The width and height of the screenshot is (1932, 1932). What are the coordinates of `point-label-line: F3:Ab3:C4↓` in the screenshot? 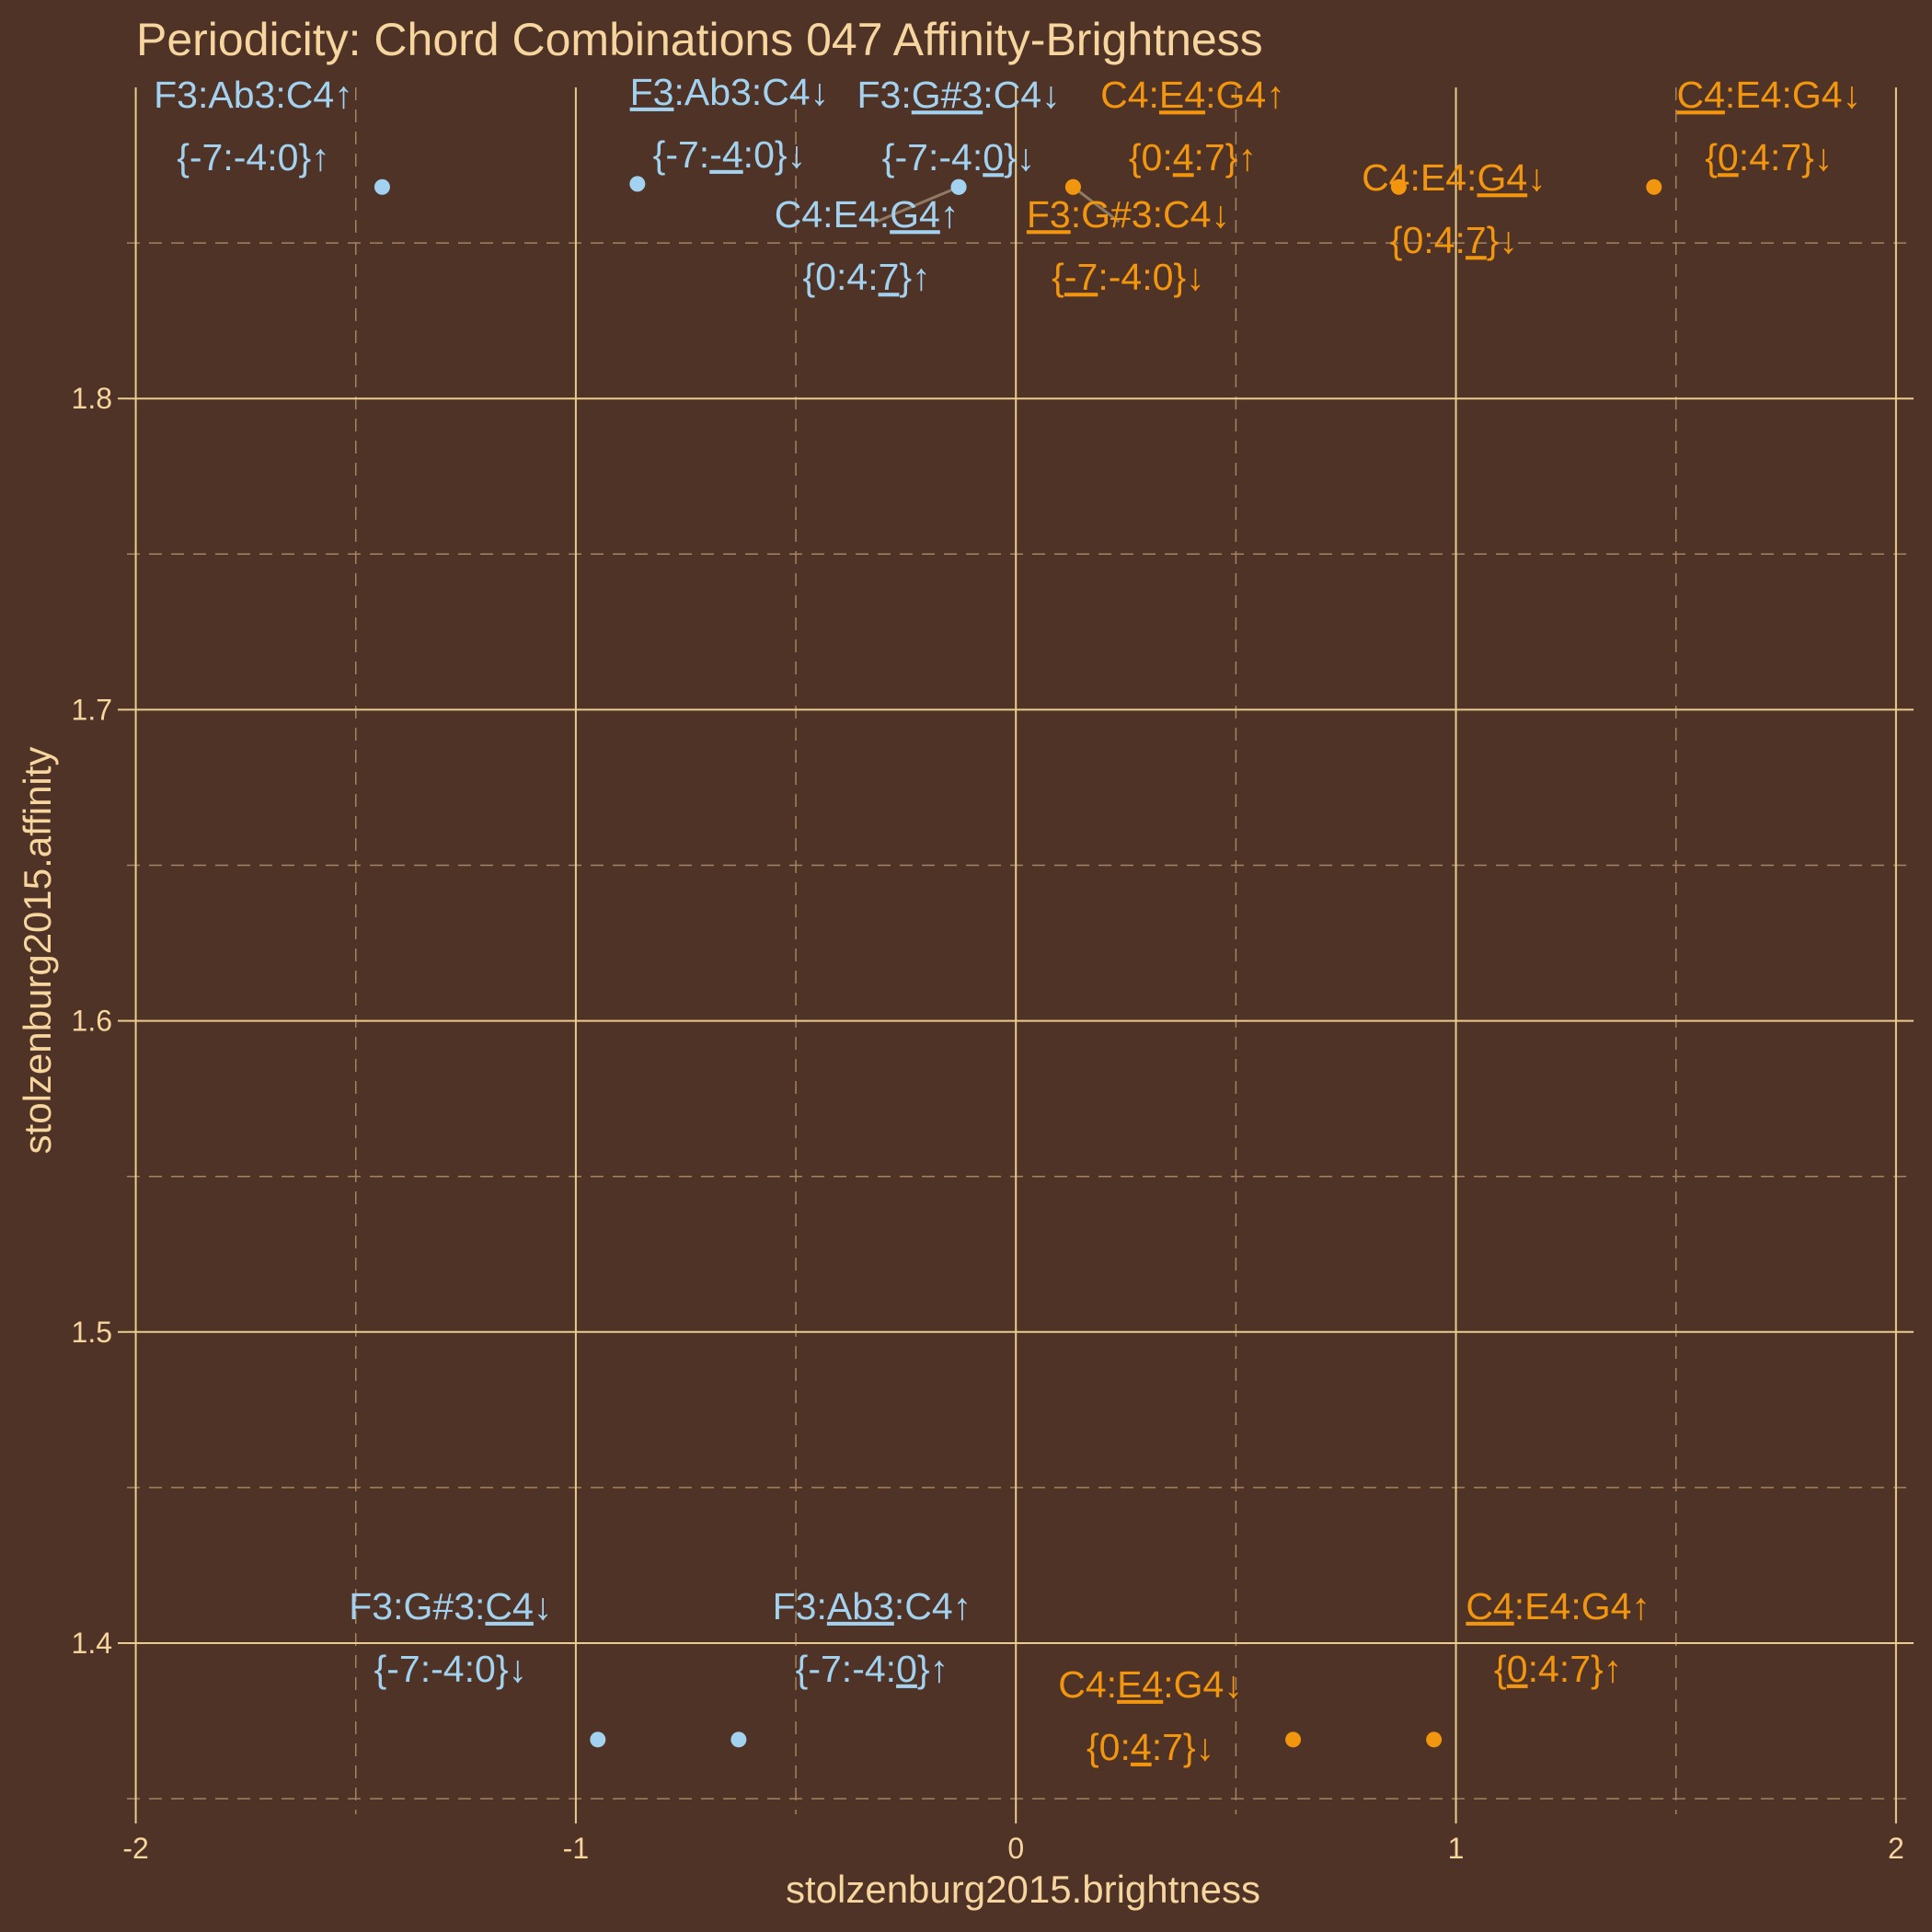 It's located at (730, 92).